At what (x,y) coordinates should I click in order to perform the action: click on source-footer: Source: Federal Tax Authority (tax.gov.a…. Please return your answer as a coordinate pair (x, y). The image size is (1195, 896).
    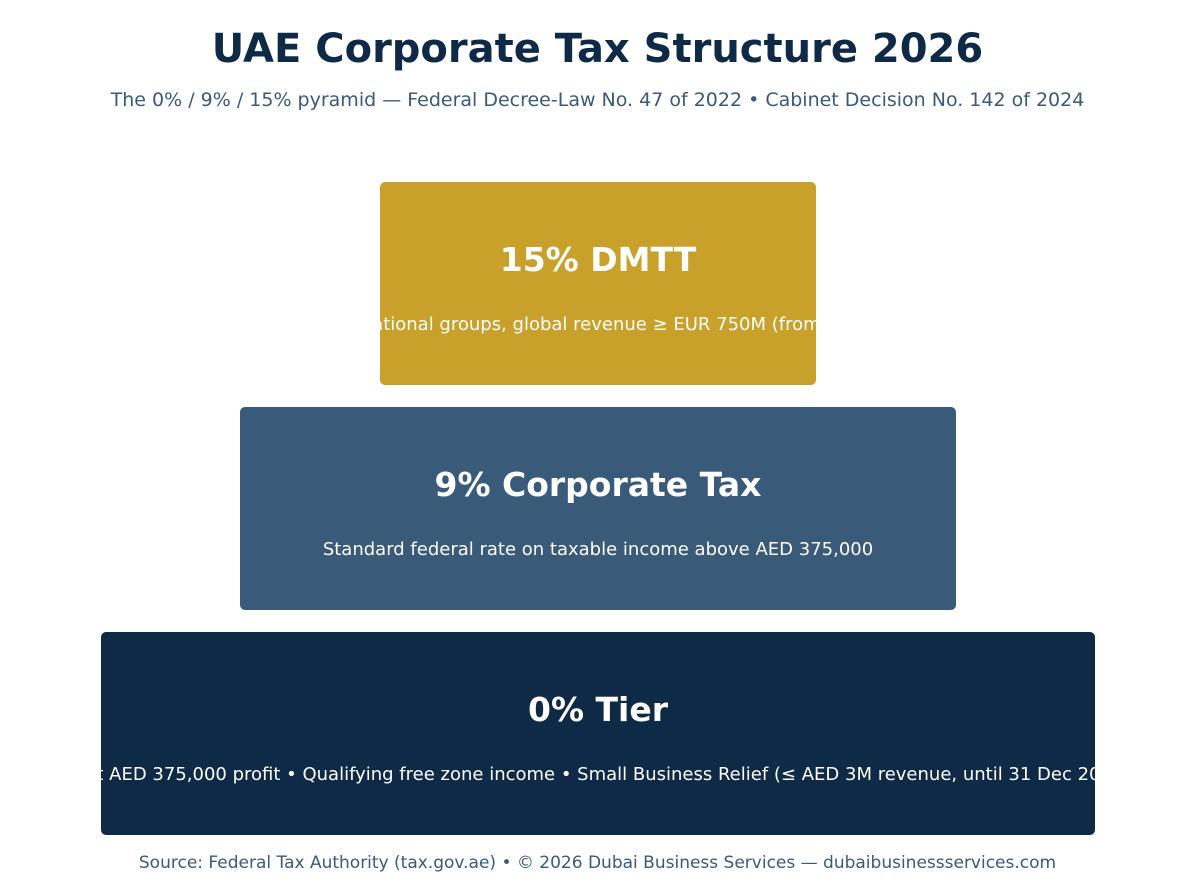
    Looking at the image, I should click on (597, 863).